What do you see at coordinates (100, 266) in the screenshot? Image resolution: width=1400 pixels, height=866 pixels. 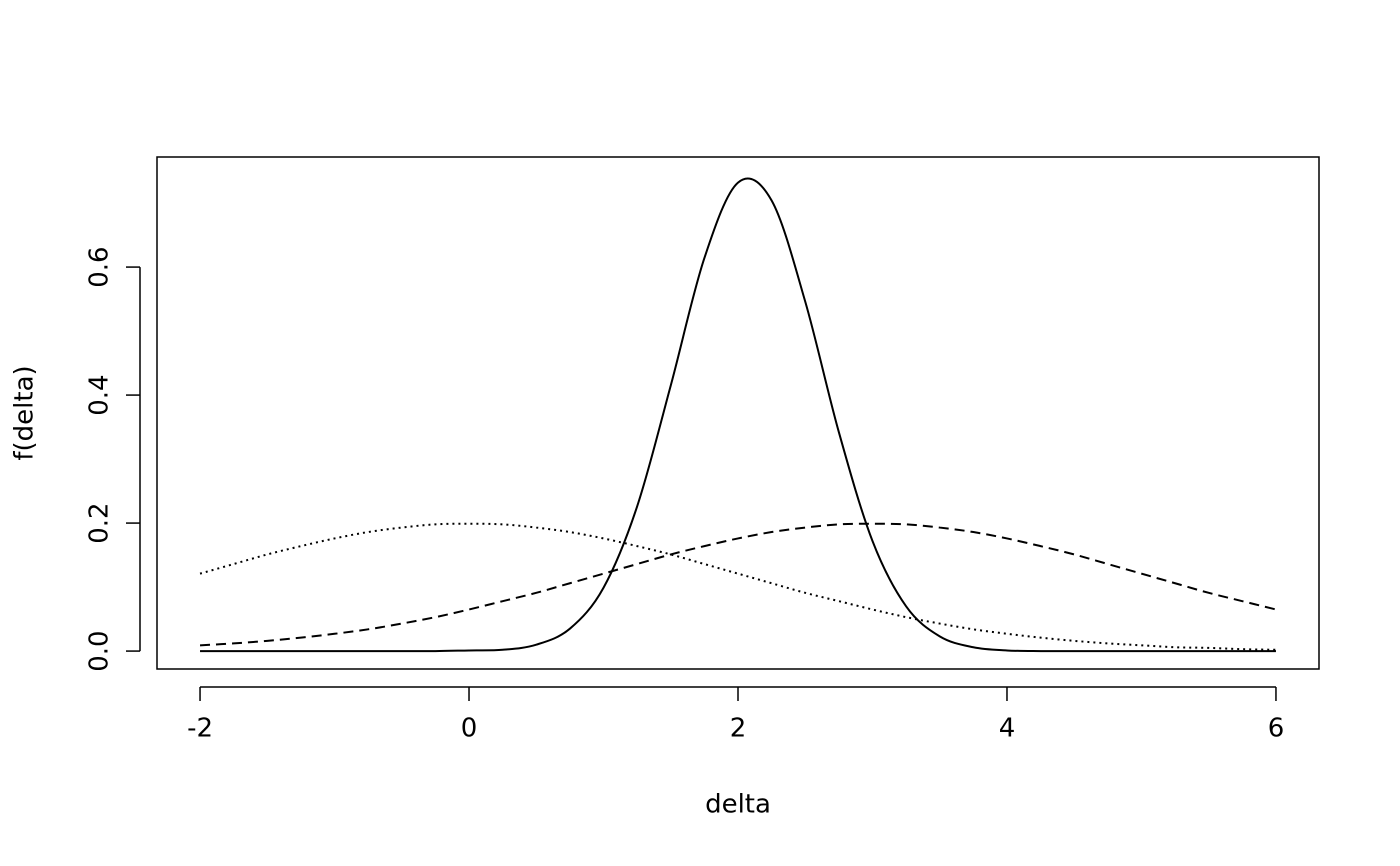 I see `y-tick-label: 0.6` at bounding box center [100, 266].